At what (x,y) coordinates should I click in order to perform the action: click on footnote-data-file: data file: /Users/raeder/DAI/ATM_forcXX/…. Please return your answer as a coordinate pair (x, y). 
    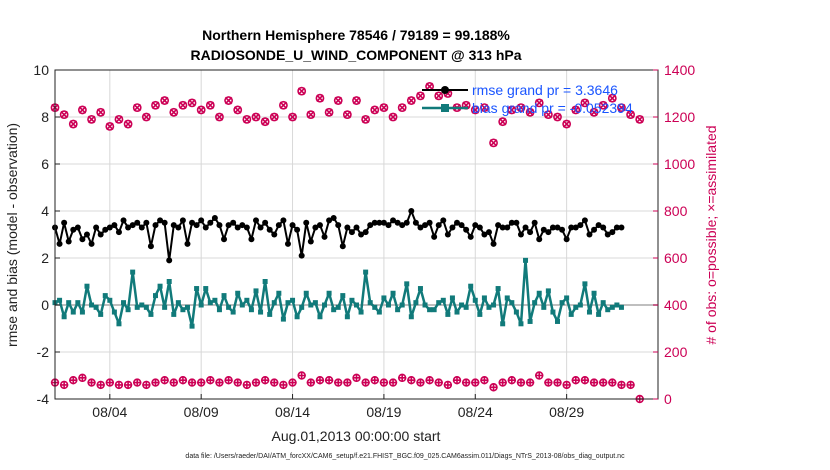
    Looking at the image, I should click on (405, 456).